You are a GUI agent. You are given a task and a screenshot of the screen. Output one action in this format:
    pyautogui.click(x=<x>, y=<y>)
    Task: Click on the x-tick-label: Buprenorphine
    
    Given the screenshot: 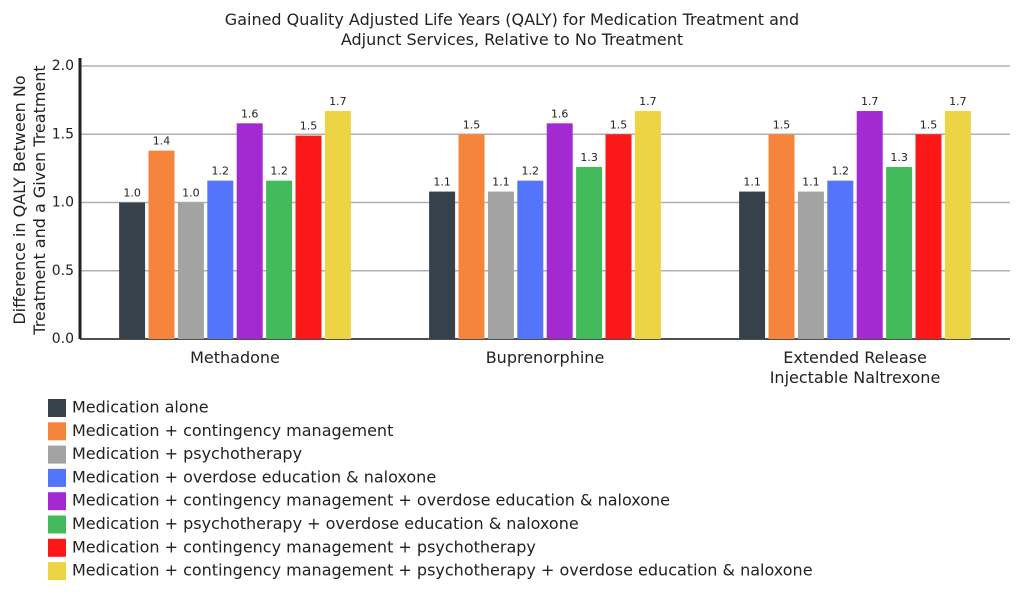 What is the action you would take?
    pyautogui.click(x=545, y=357)
    